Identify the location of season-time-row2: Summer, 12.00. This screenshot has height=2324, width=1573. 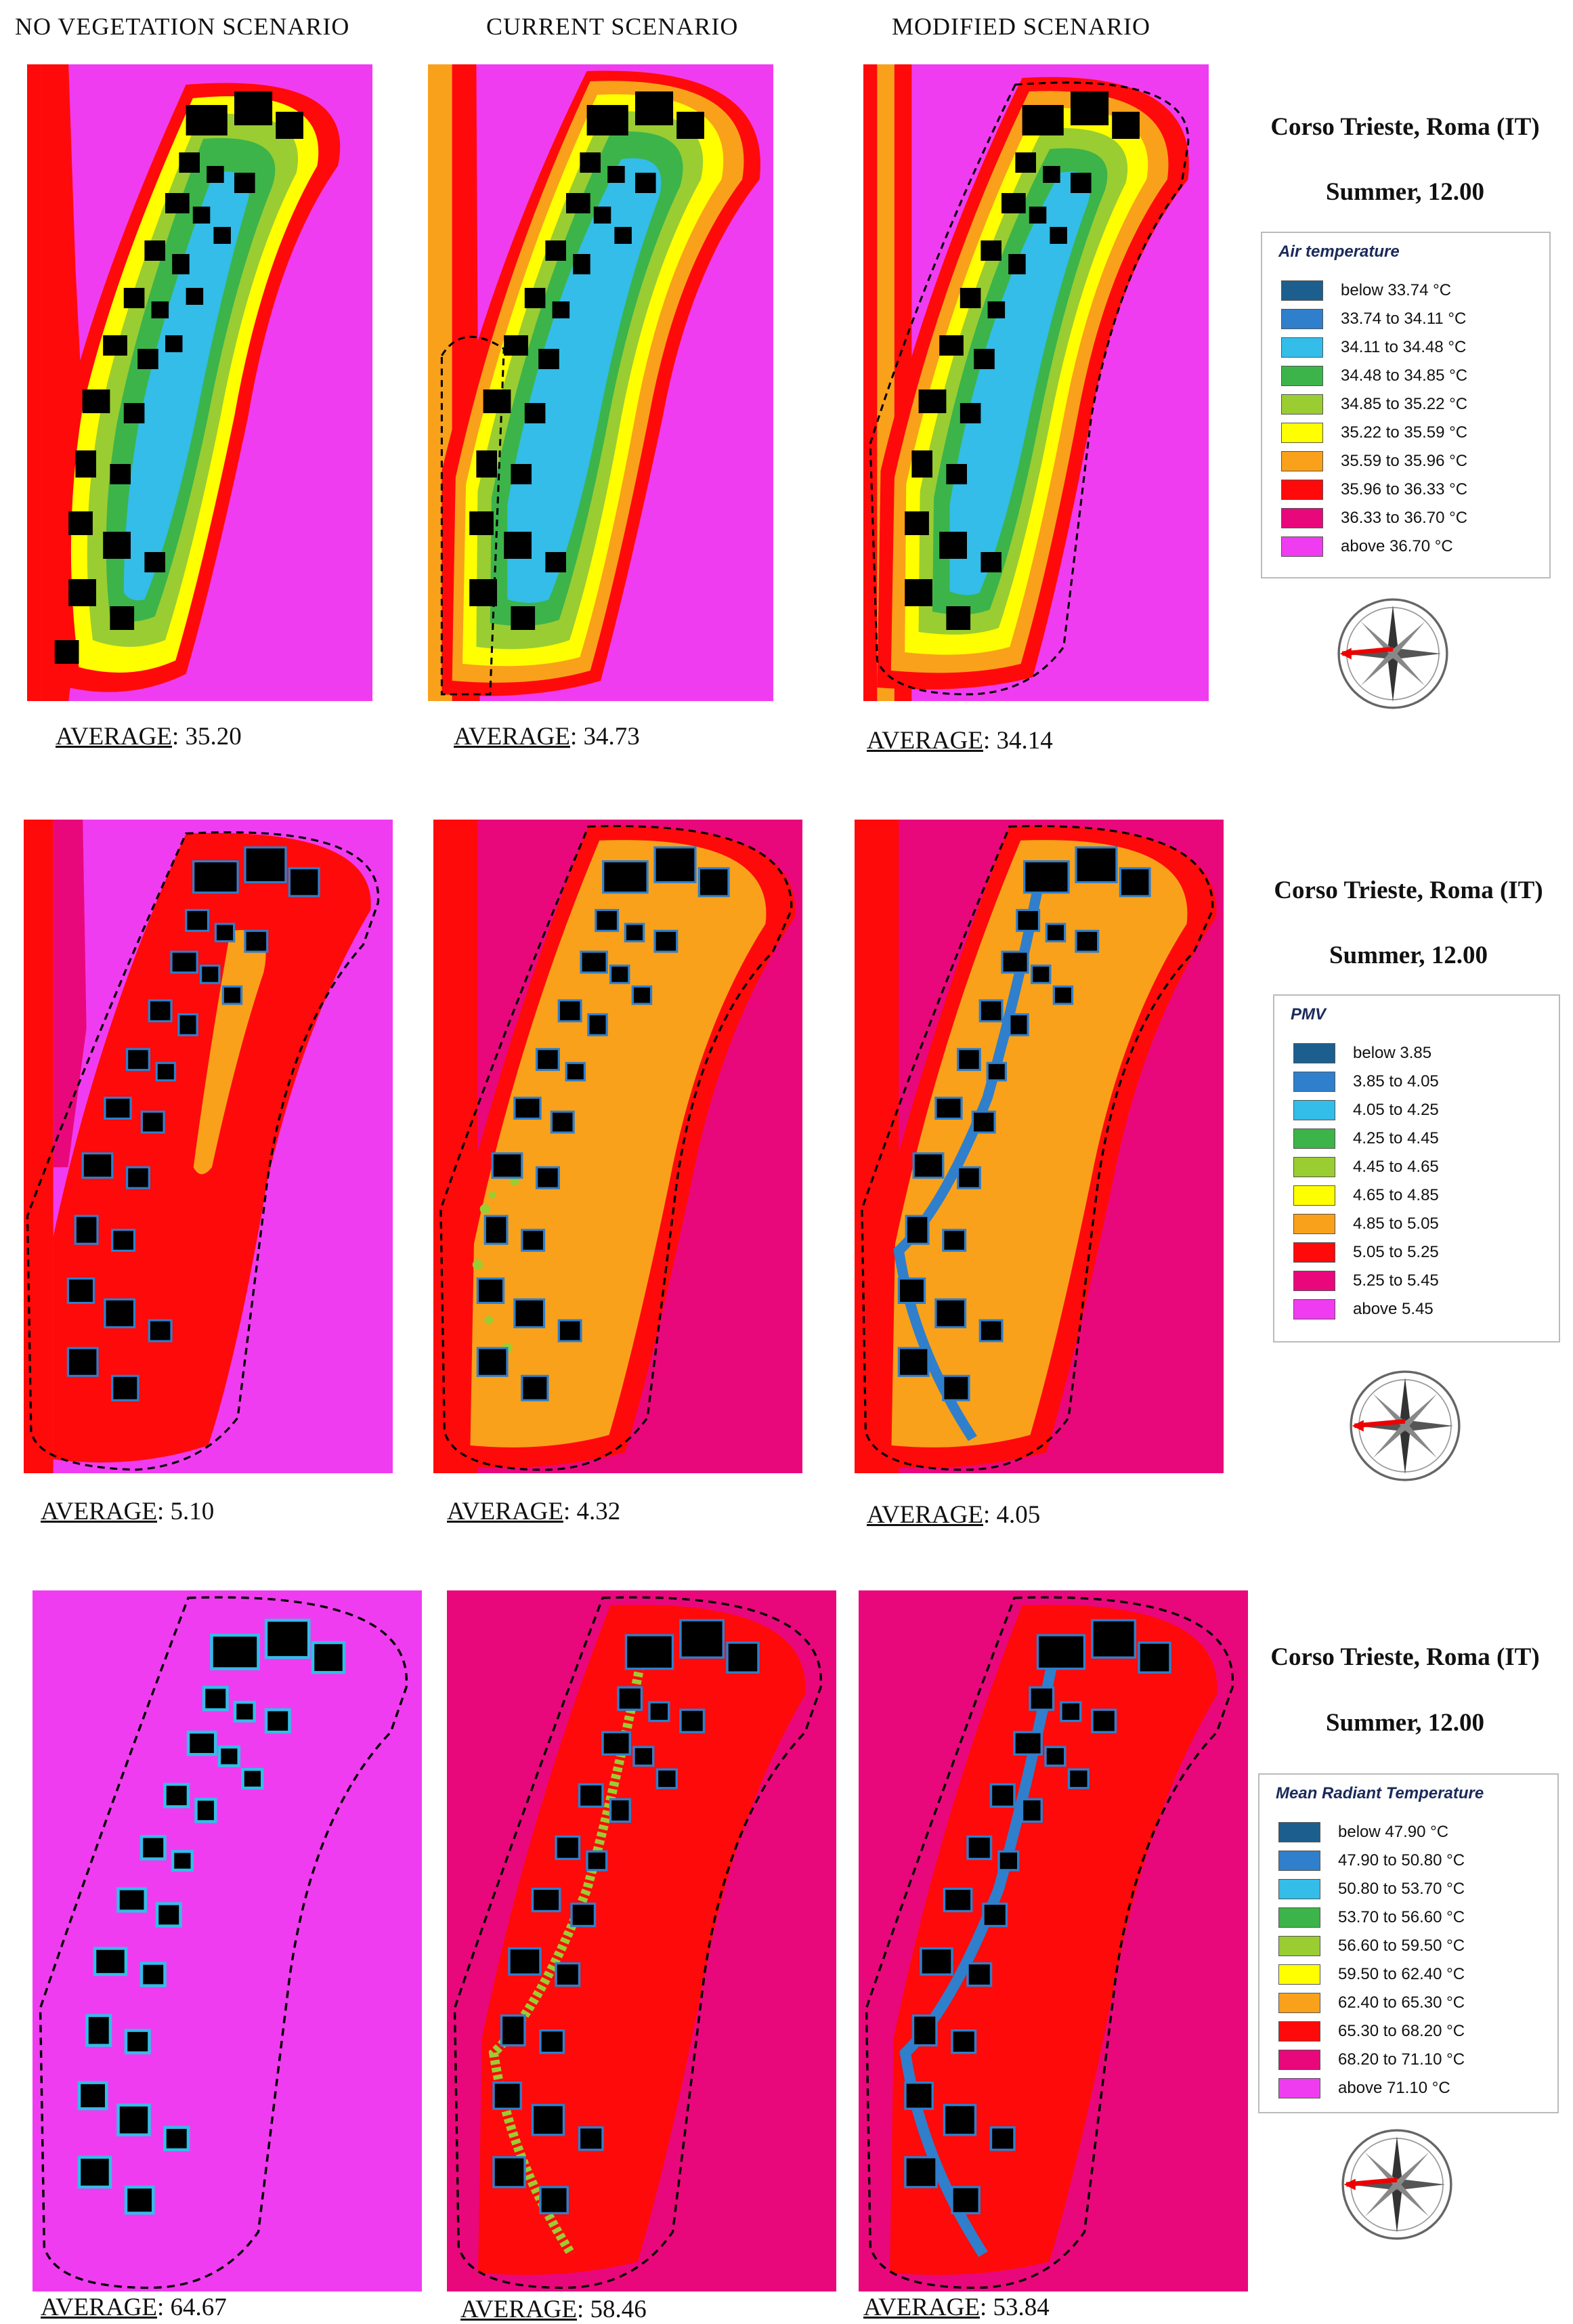
(1408, 955).